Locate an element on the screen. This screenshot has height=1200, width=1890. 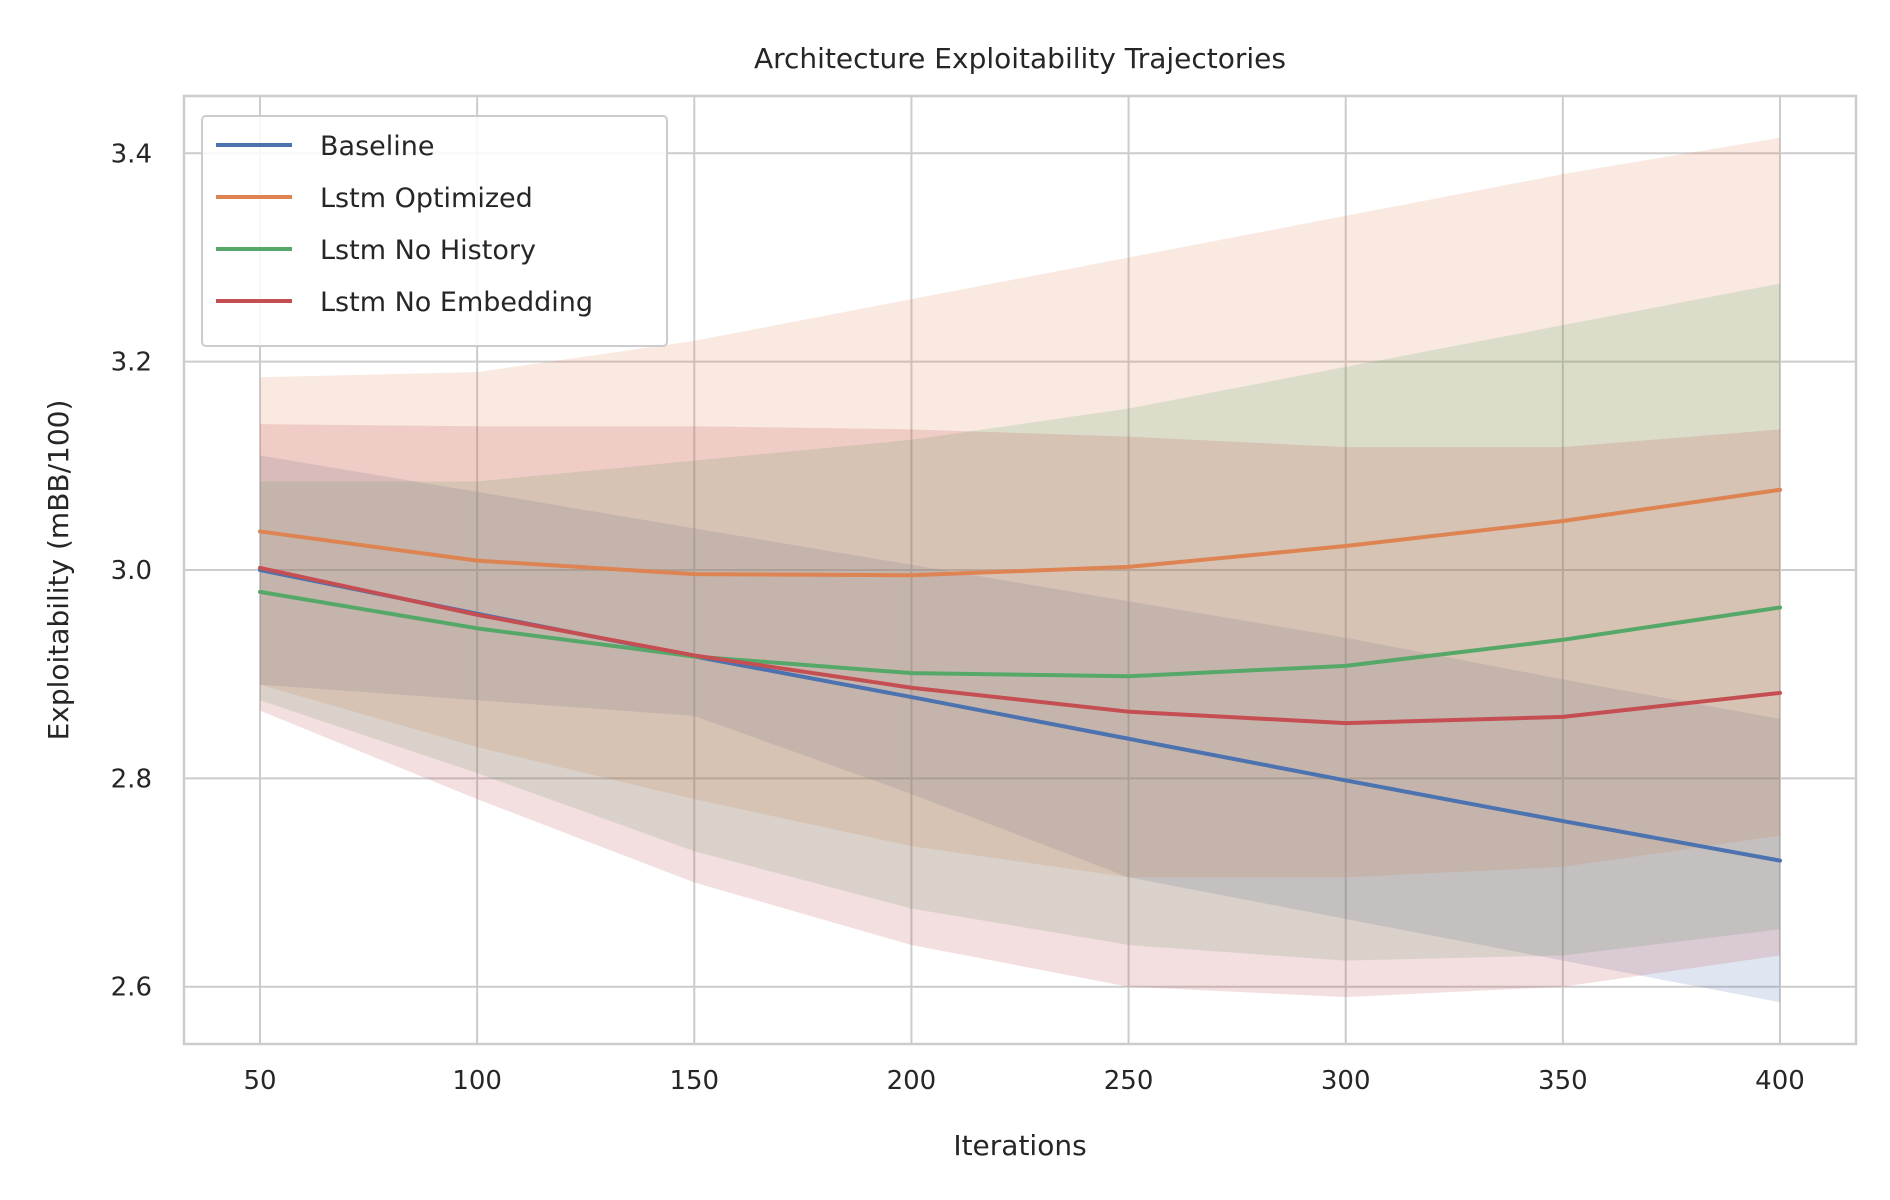
legend-item: Baseline is located at coordinates (325, 146).